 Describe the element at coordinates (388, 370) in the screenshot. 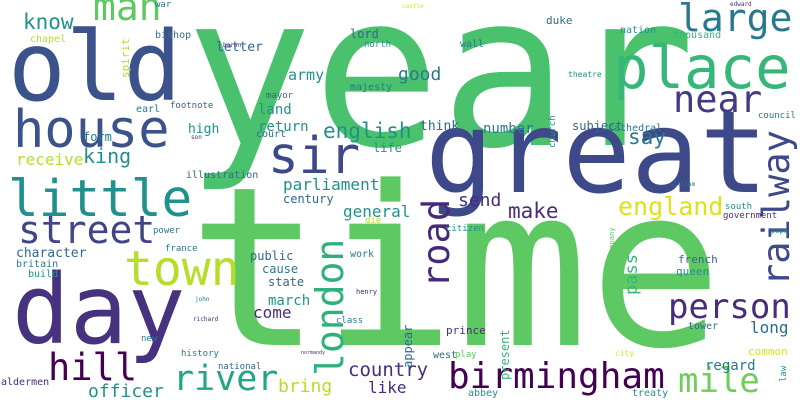

I see `word: country` at that location.